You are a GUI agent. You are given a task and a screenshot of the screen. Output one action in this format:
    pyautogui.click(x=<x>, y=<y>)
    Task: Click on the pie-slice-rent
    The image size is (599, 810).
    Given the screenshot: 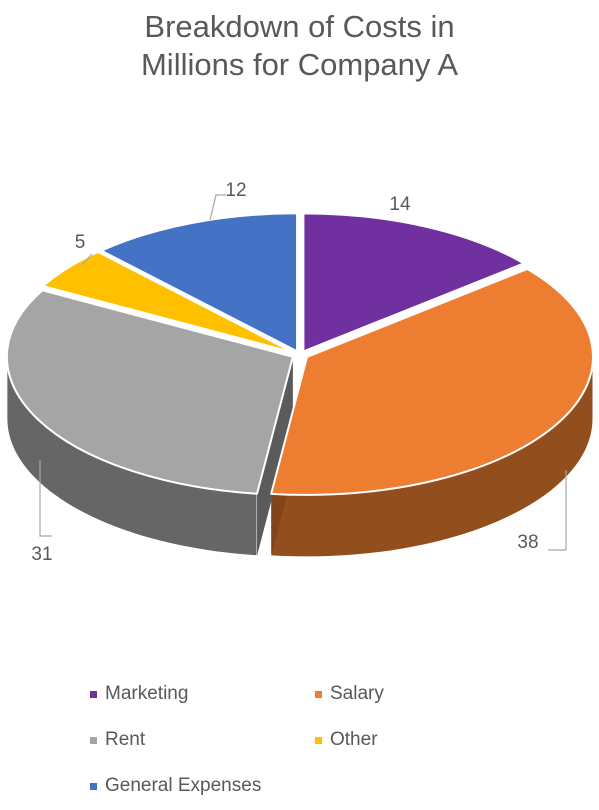 What is the action you would take?
    pyautogui.click(x=149, y=392)
    